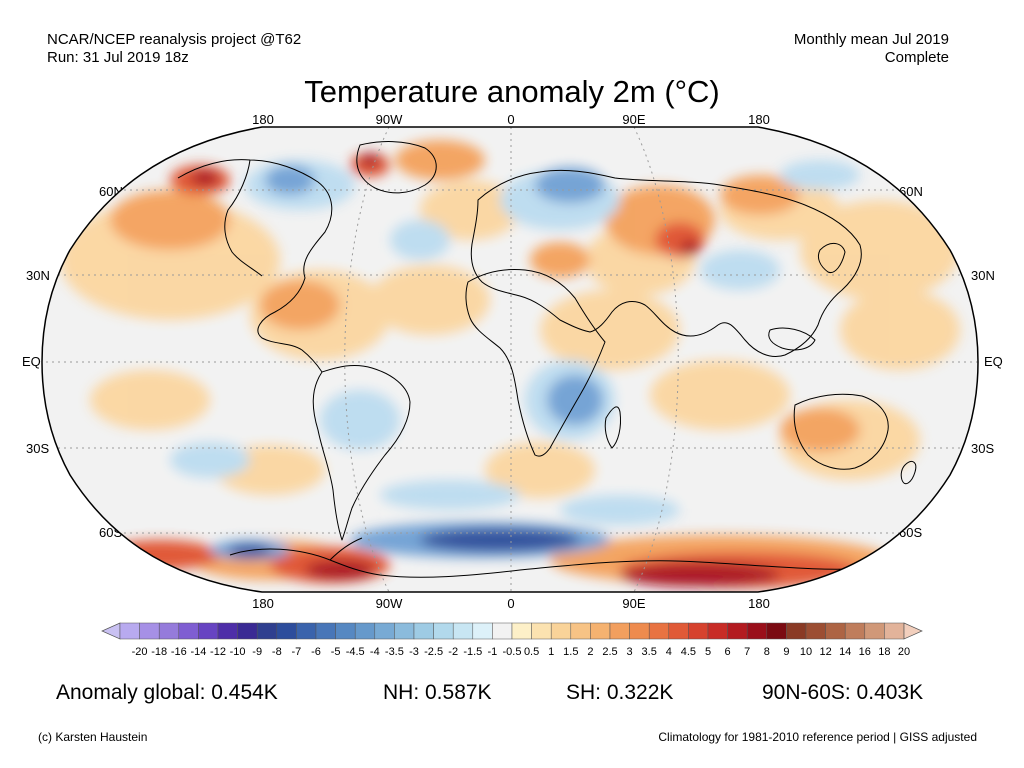 Image resolution: width=1024 pixels, height=768 pixels. What do you see at coordinates (389, 119) in the screenshot?
I see `lon-label-top-90w: 90W` at bounding box center [389, 119].